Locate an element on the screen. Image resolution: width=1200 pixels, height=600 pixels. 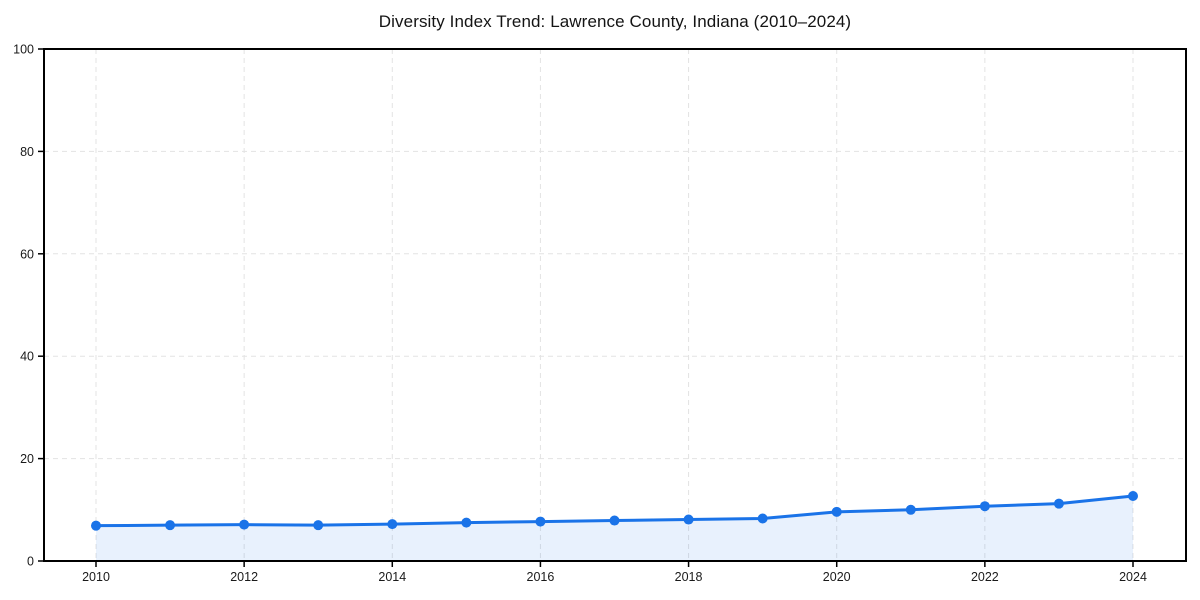
x-tick-label: 2016 is located at coordinates (541, 577).